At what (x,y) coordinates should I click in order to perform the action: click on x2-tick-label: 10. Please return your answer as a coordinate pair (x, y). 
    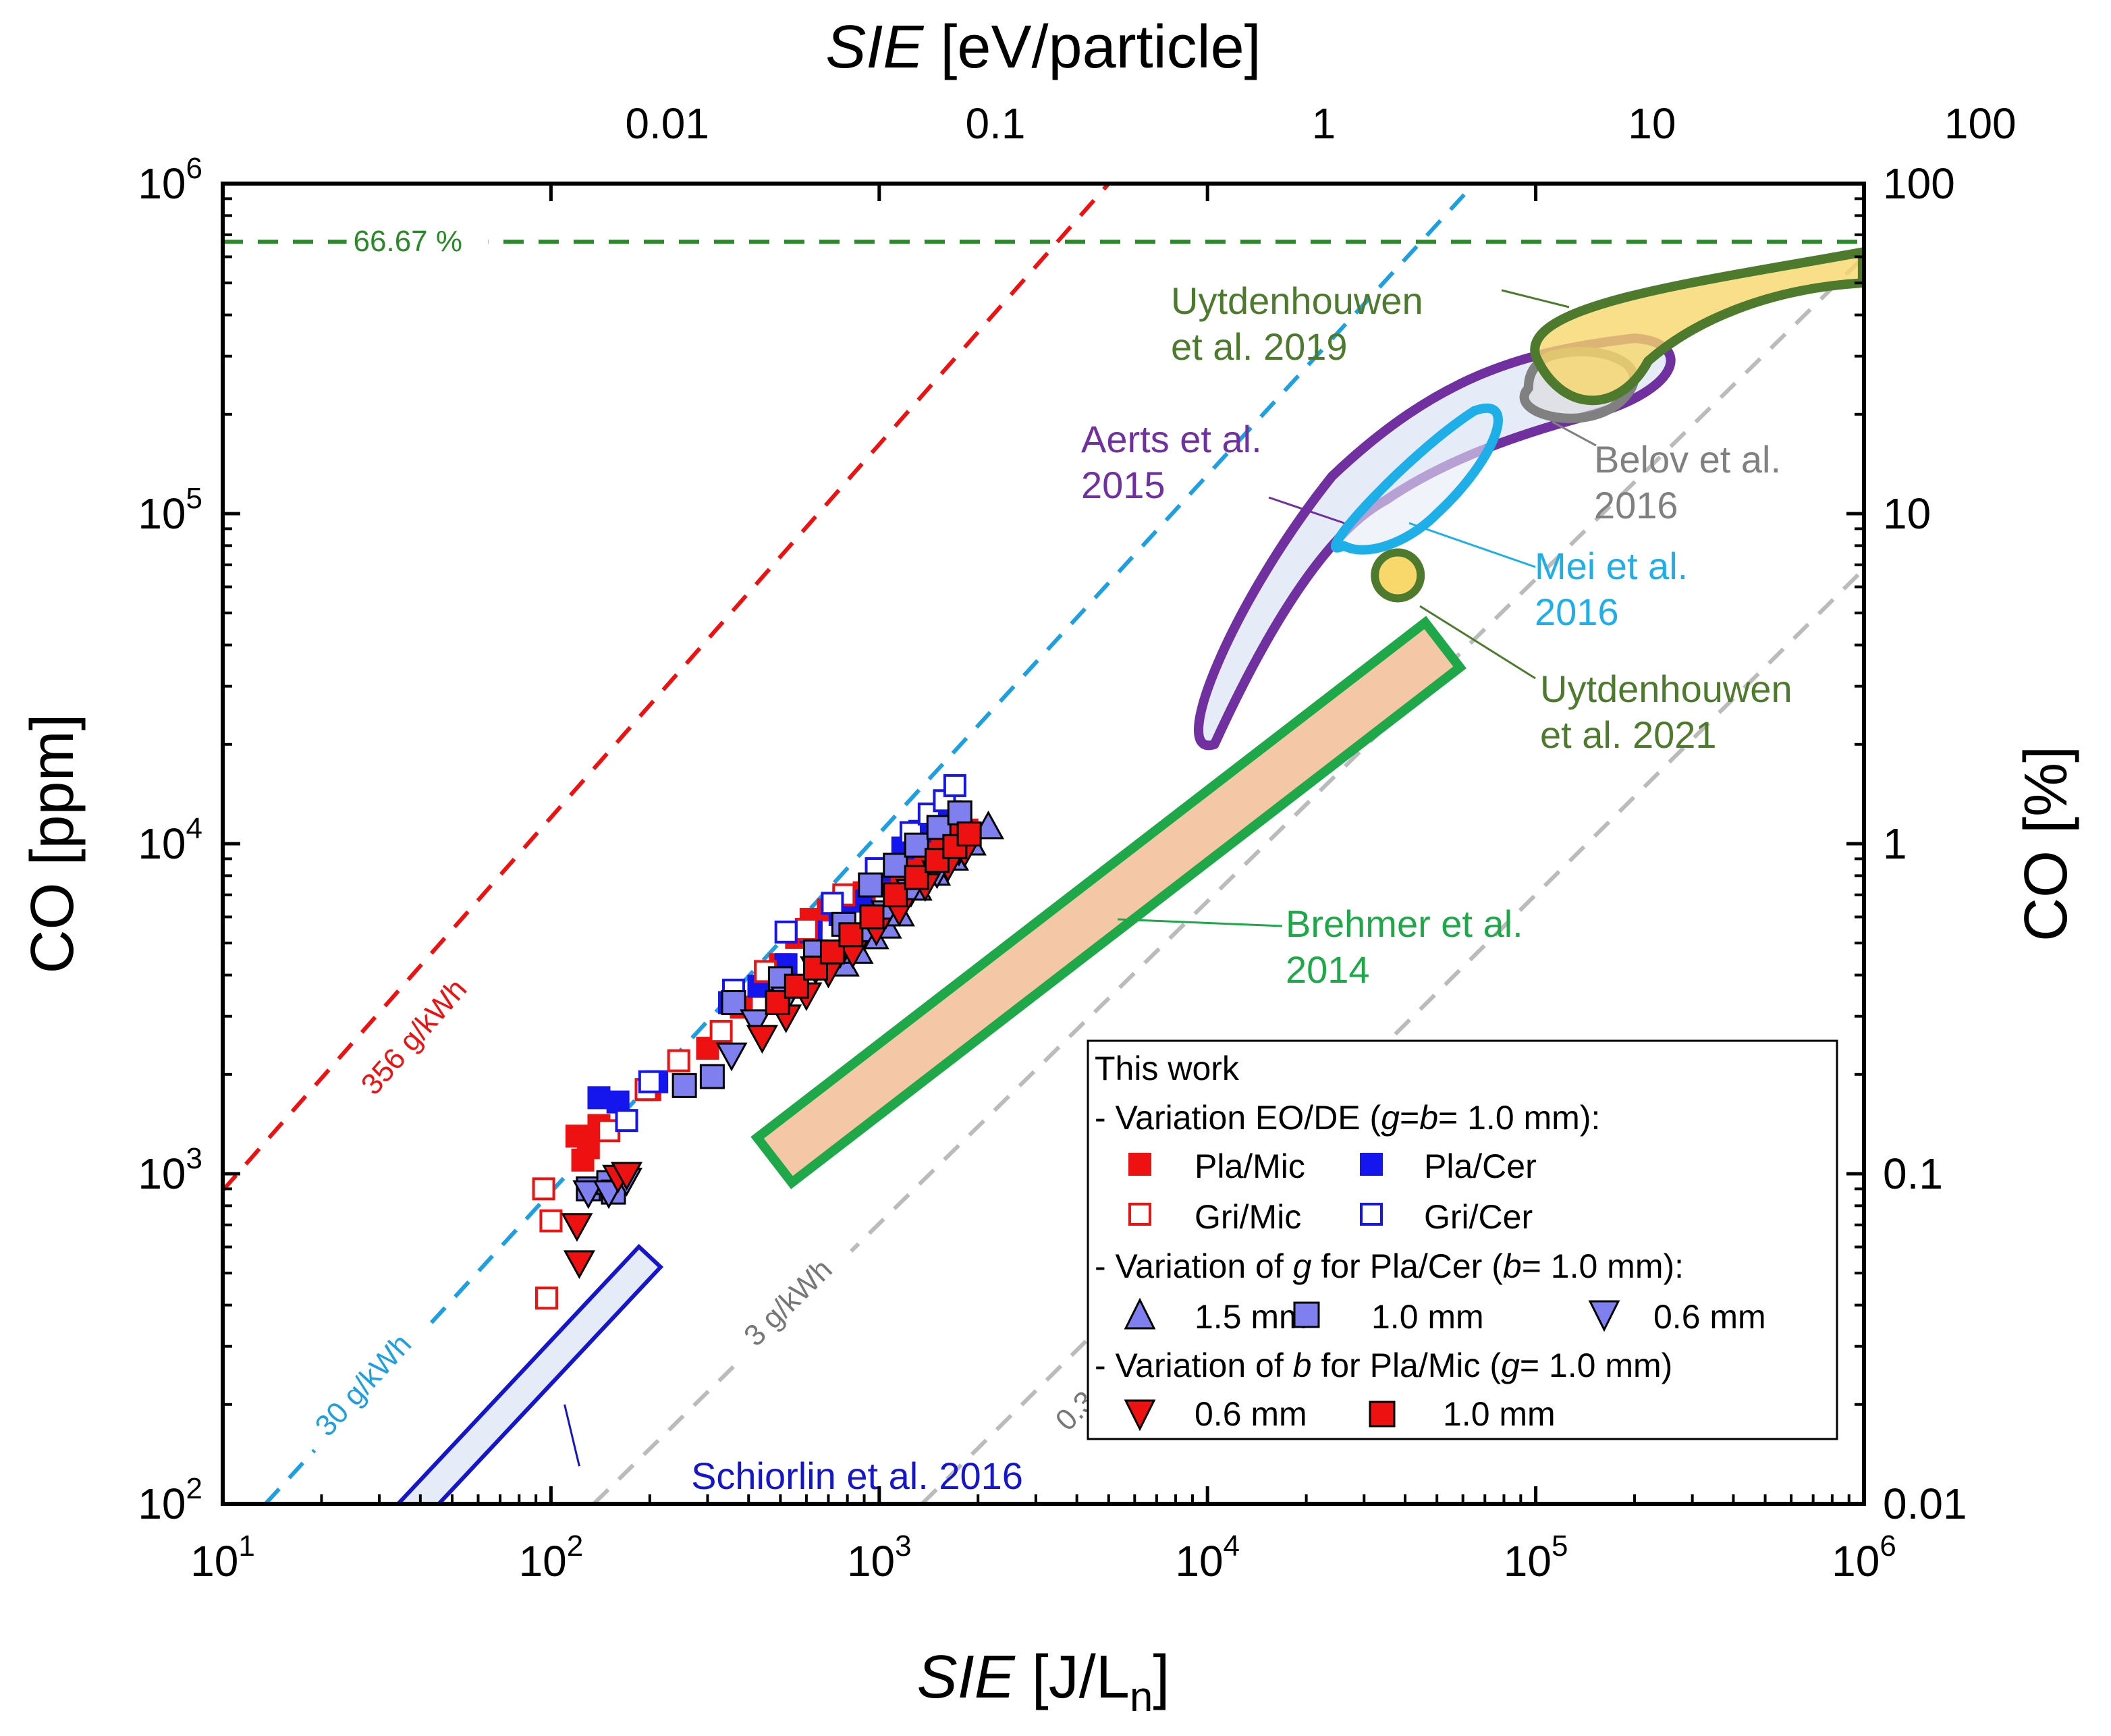
    Looking at the image, I should click on (1652, 124).